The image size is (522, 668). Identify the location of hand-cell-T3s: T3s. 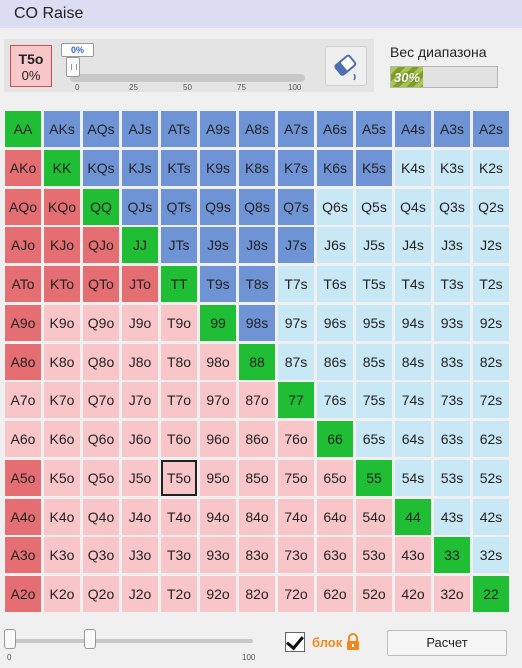
(452, 284).